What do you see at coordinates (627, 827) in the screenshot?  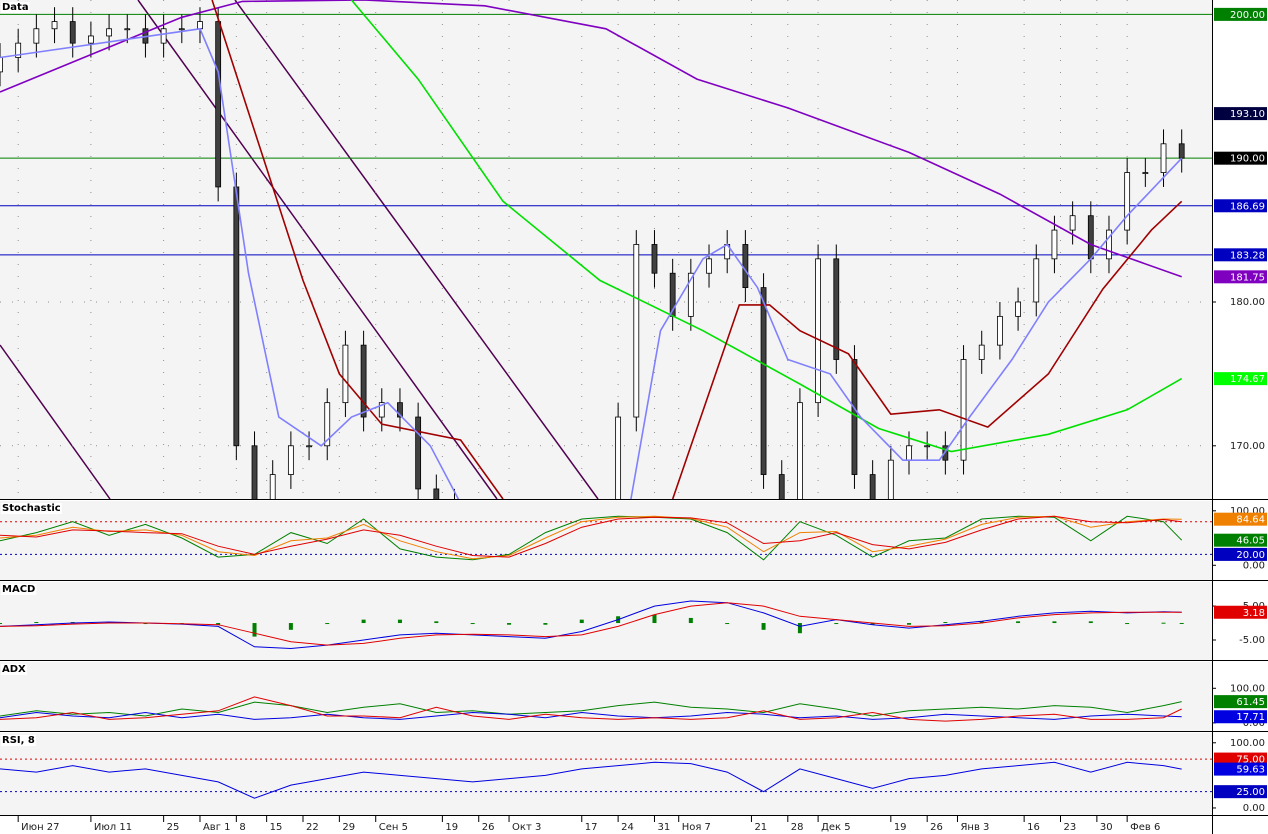 I see `x-tick-label: 24` at bounding box center [627, 827].